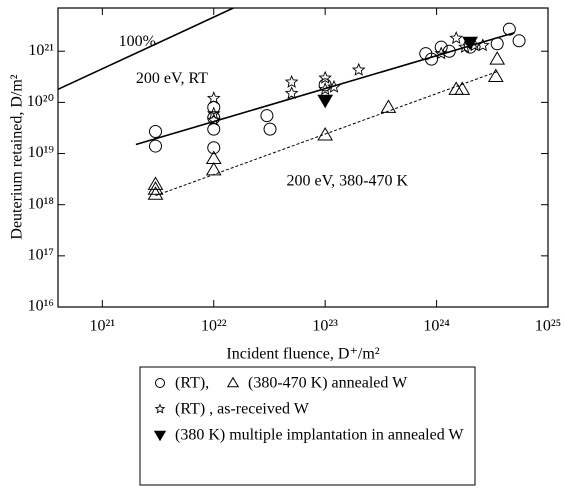 The height and width of the screenshot is (492, 564). Describe the element at coordinates (40, 101) in the screenshot. I see `y-tick-label: 10²⁰` at that location.